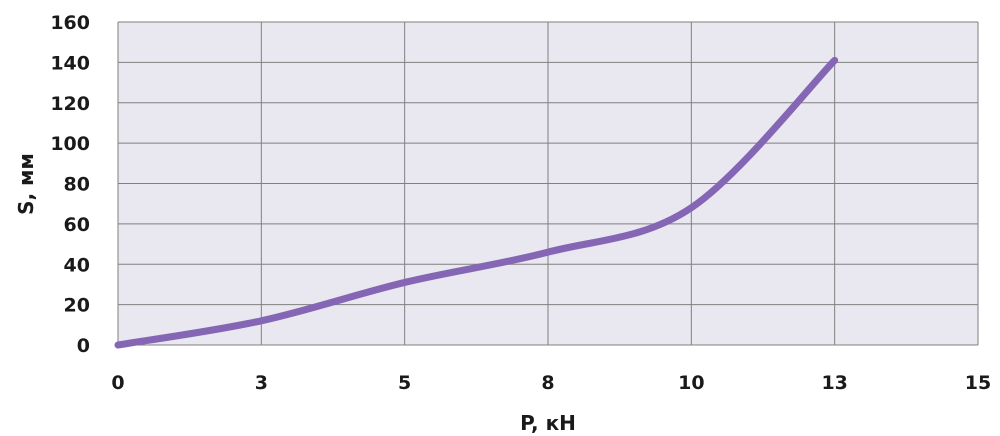 This screenshot has height=436, width=1000. What do you see at coordinates (26, 184) in the screenshot?
I see `y-axis-label: S, мм` at bounding box center [26, 184].